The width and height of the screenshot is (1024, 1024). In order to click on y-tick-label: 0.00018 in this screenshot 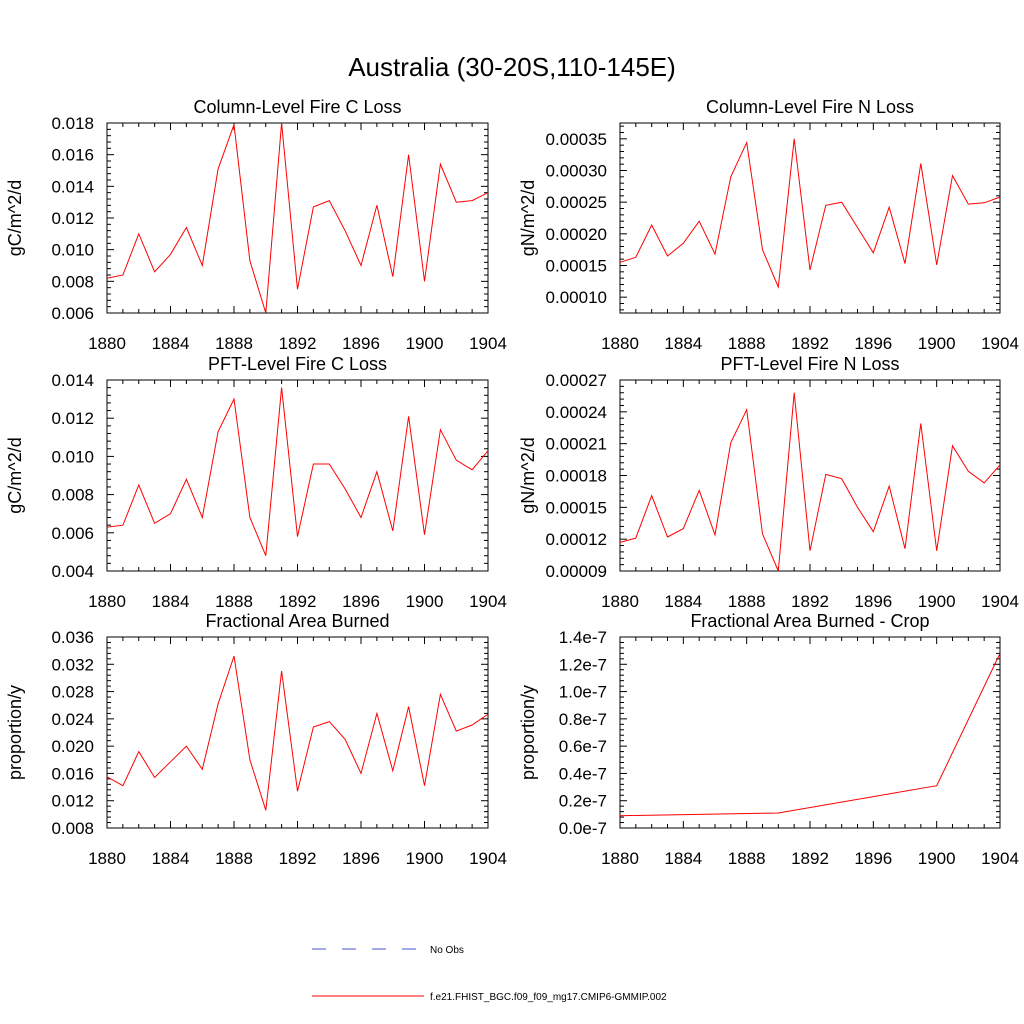, I will do `click(576, 476)`.